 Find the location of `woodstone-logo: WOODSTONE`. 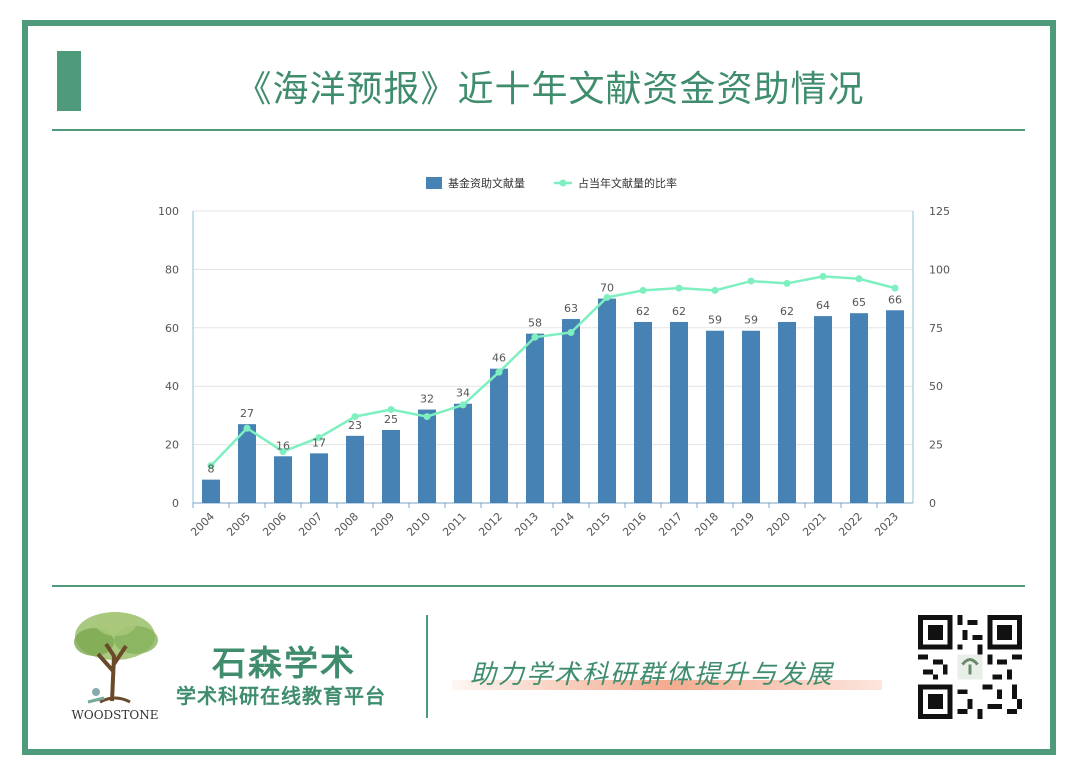

woodstone-logo: WOODSTONE is located at coordinates (115, 667).